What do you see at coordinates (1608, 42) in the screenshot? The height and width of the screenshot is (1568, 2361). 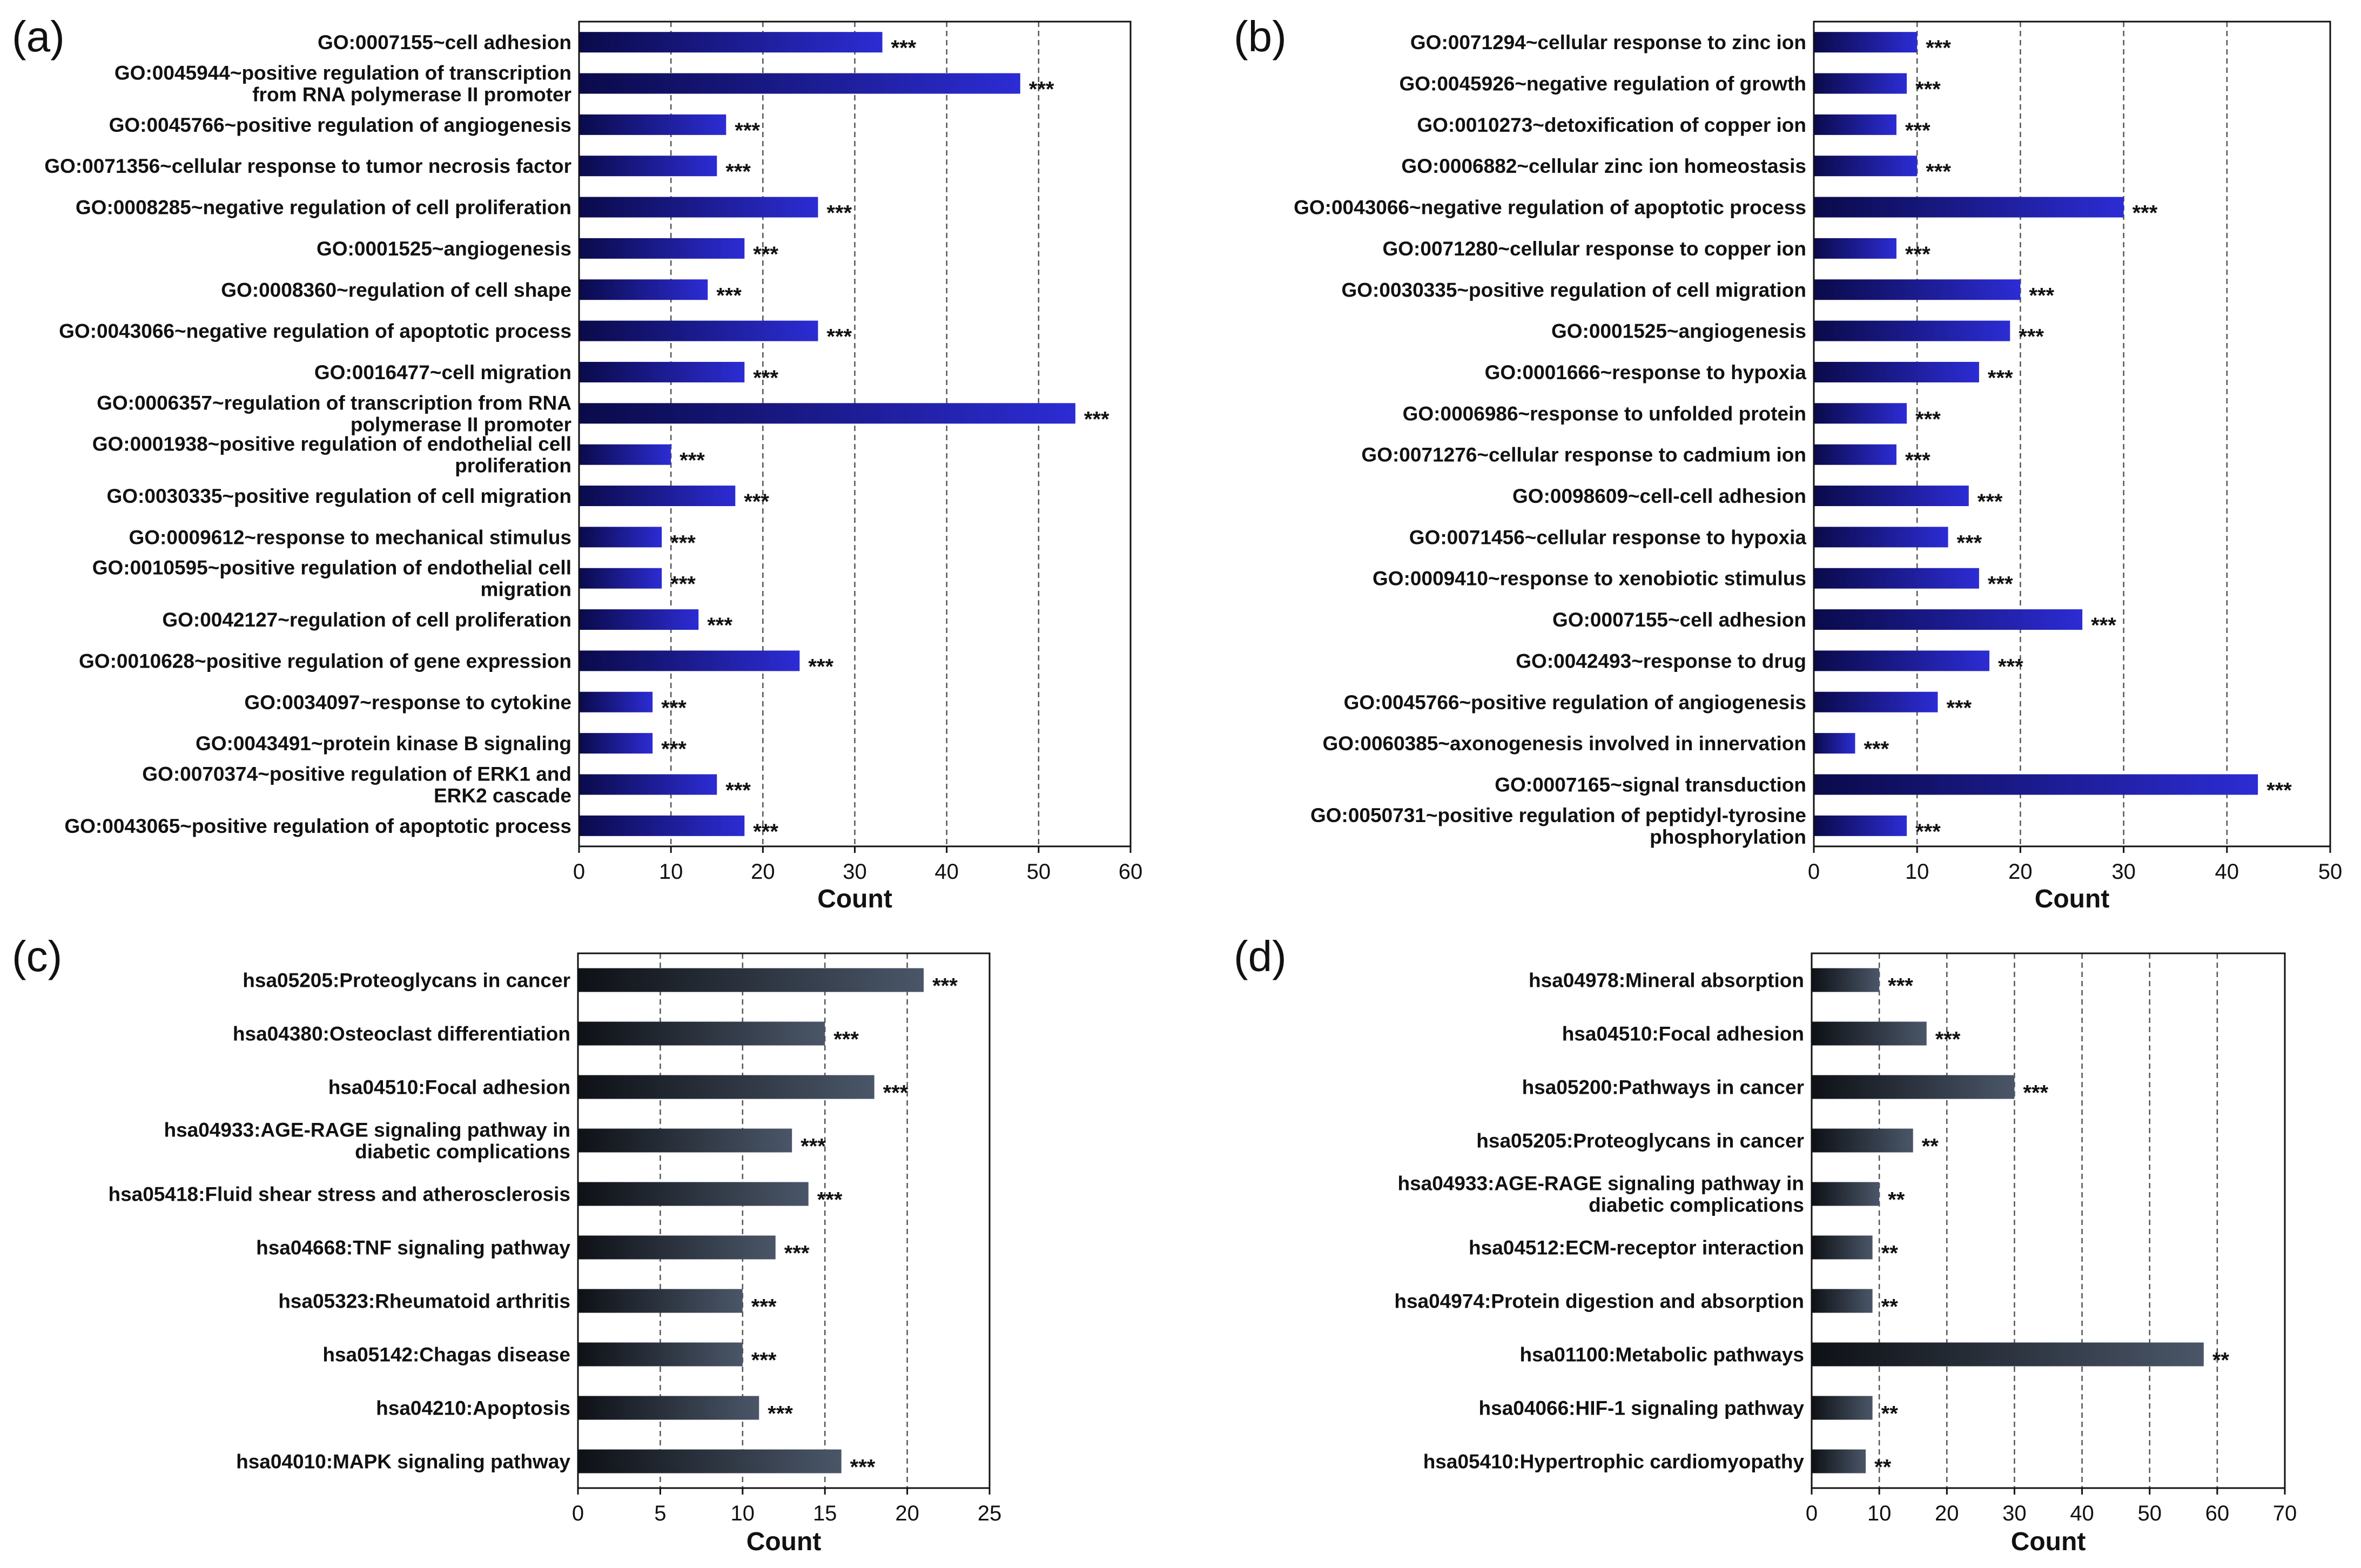 I see `category-label: GO:0071294~cellular response to zinc ion` at bounding box center [1608, 42].